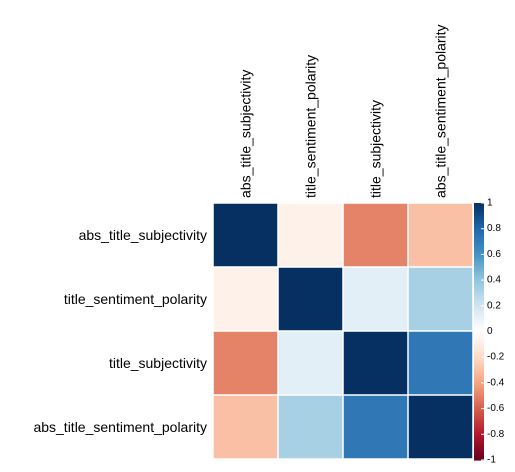  Describe the element at coordinates (246, 134) in the screenshot. I see `column-label: abs_title_subjectivity` at that location.